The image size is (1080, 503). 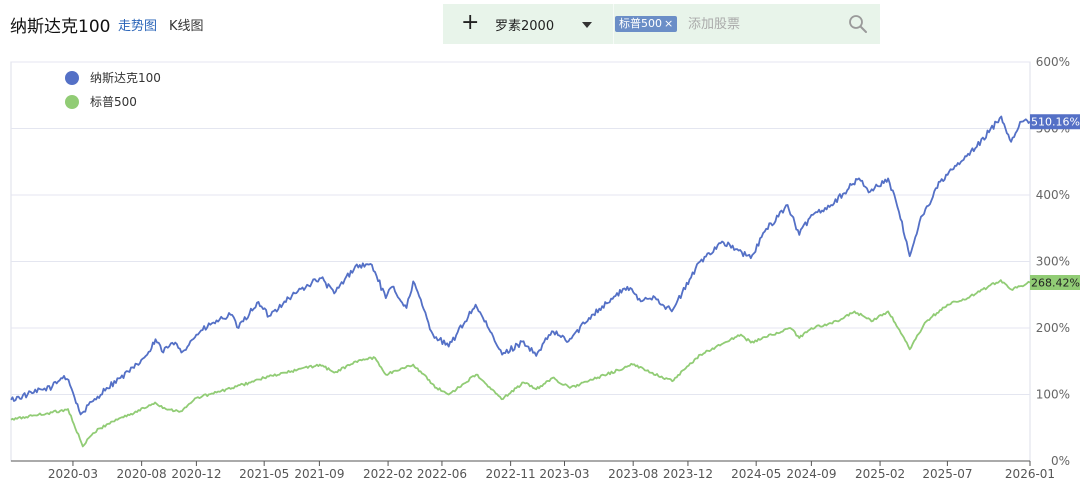 What do you see at coordinates (564, 474) in the screenshot?
I see `x-tick-label: 2023-03` at bounding box center [564, 474].